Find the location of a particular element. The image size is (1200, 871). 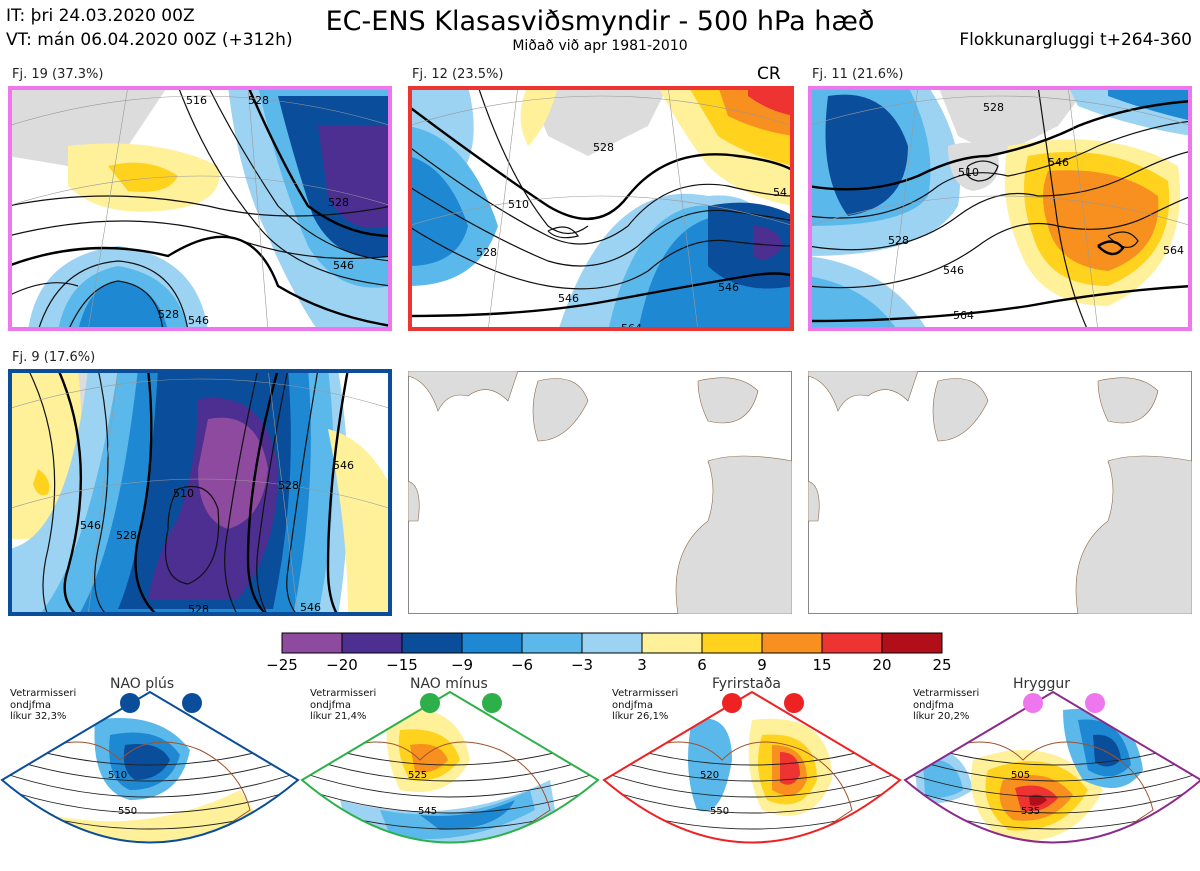

colorbar-tick-label: −25 is located at coordinates (282, 665).